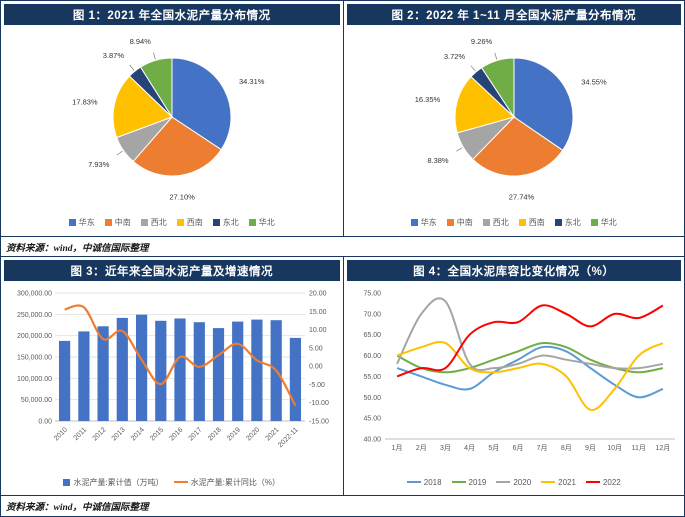 This screenshot has height=517, width=685. I want to click on legend-label: 水泥产量:累计同比（%）, so click(235, 482).